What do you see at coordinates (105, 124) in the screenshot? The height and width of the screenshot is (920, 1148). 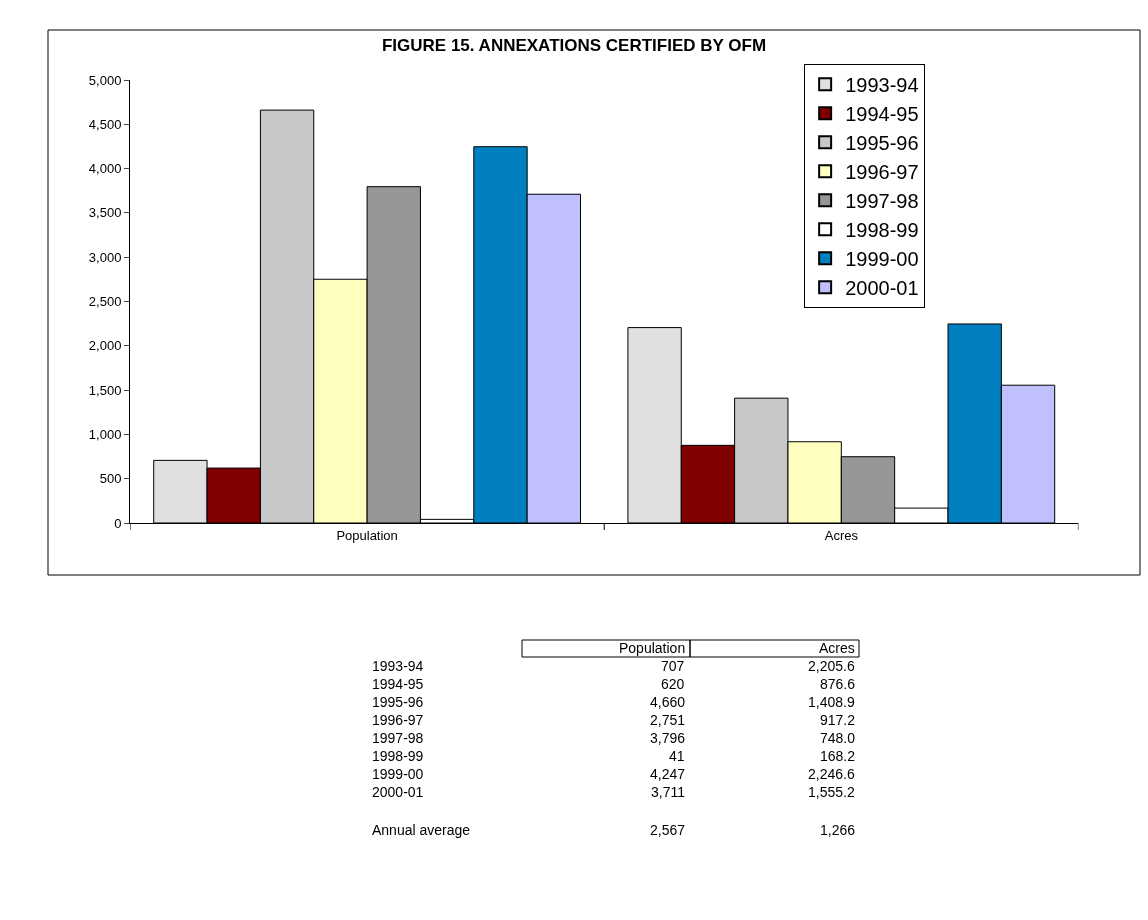 I see `y-tick-label: 4,500` at bounding box center [105, 124].